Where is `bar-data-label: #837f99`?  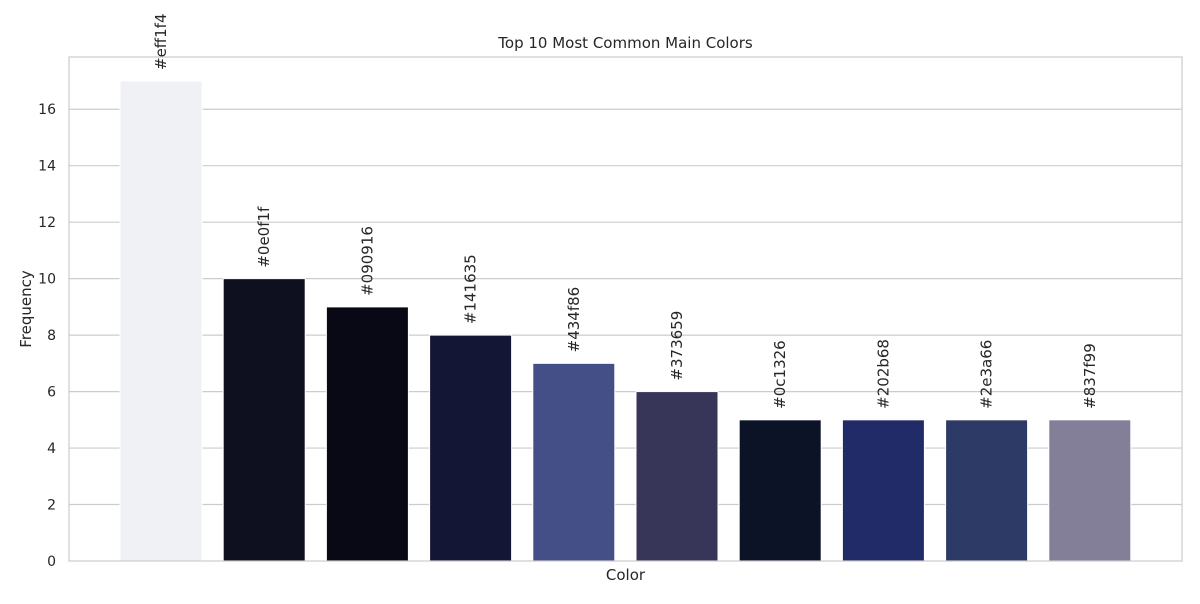
bar-data-label: #837f99 is located at coordinates (1090, 376).